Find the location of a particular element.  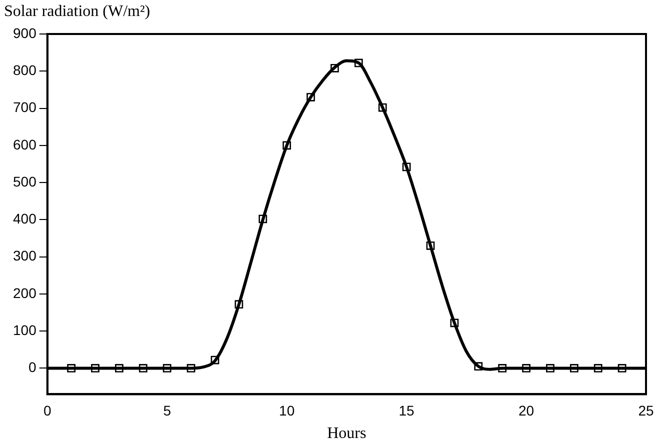

x-tick-label: 15 is located at coordinates (406, 410).